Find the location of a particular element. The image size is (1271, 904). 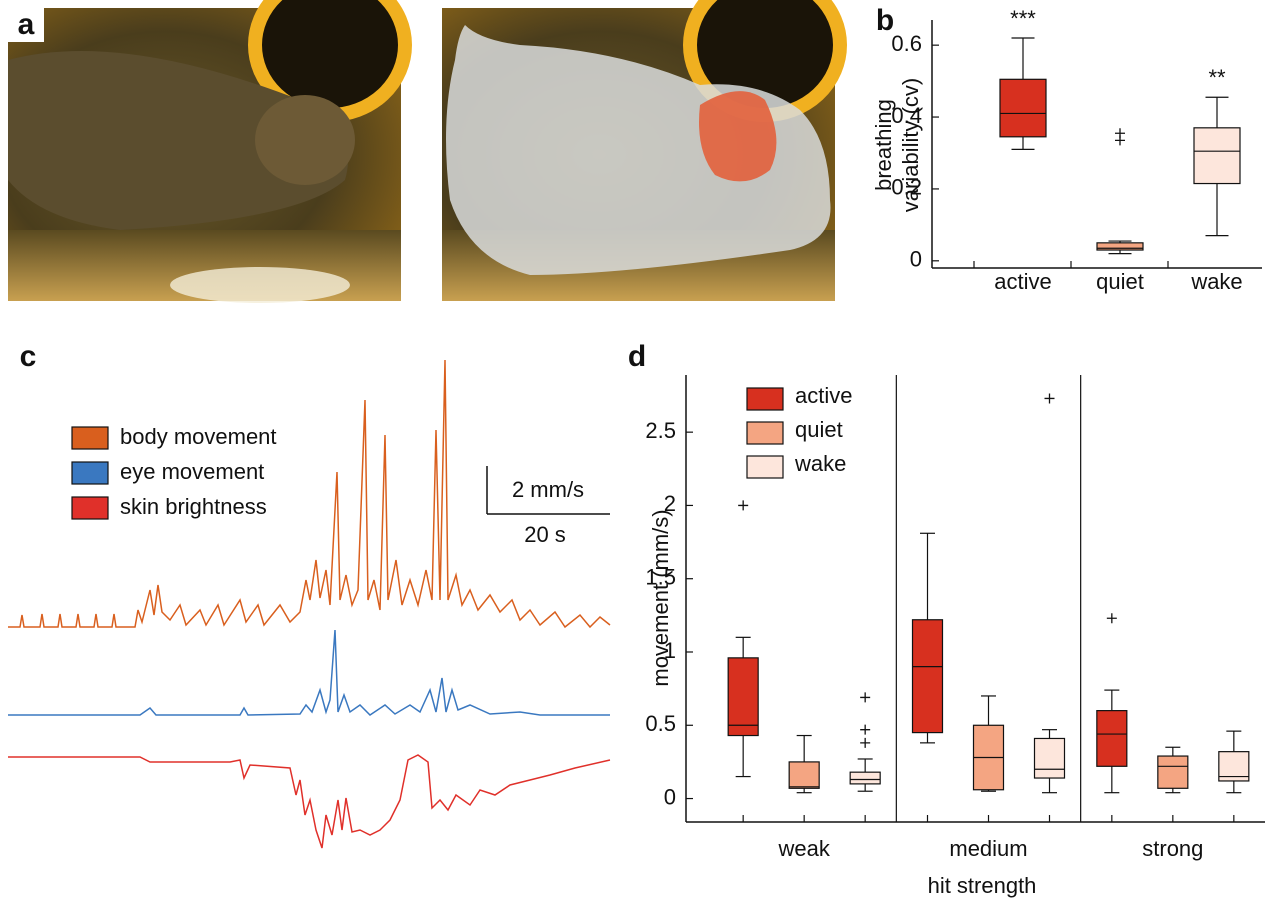

scale-label: 2 mm/s is located at coordinates (548, 489).